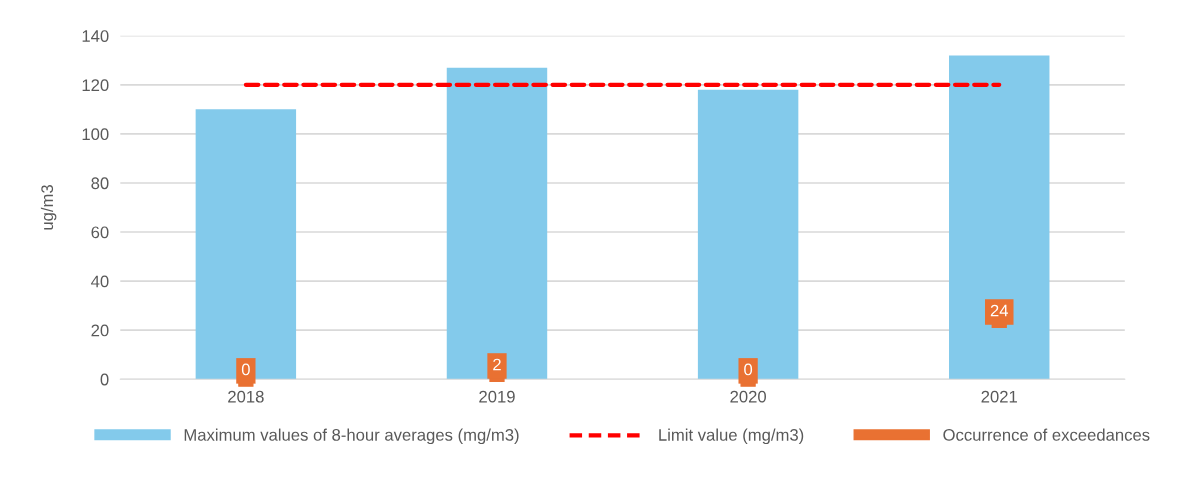 The width and height of the screenshot is (1203, 477). Describe the element at coordinates (104, 379) in the screenshot. I see `y-tick-label: 0` at that location.